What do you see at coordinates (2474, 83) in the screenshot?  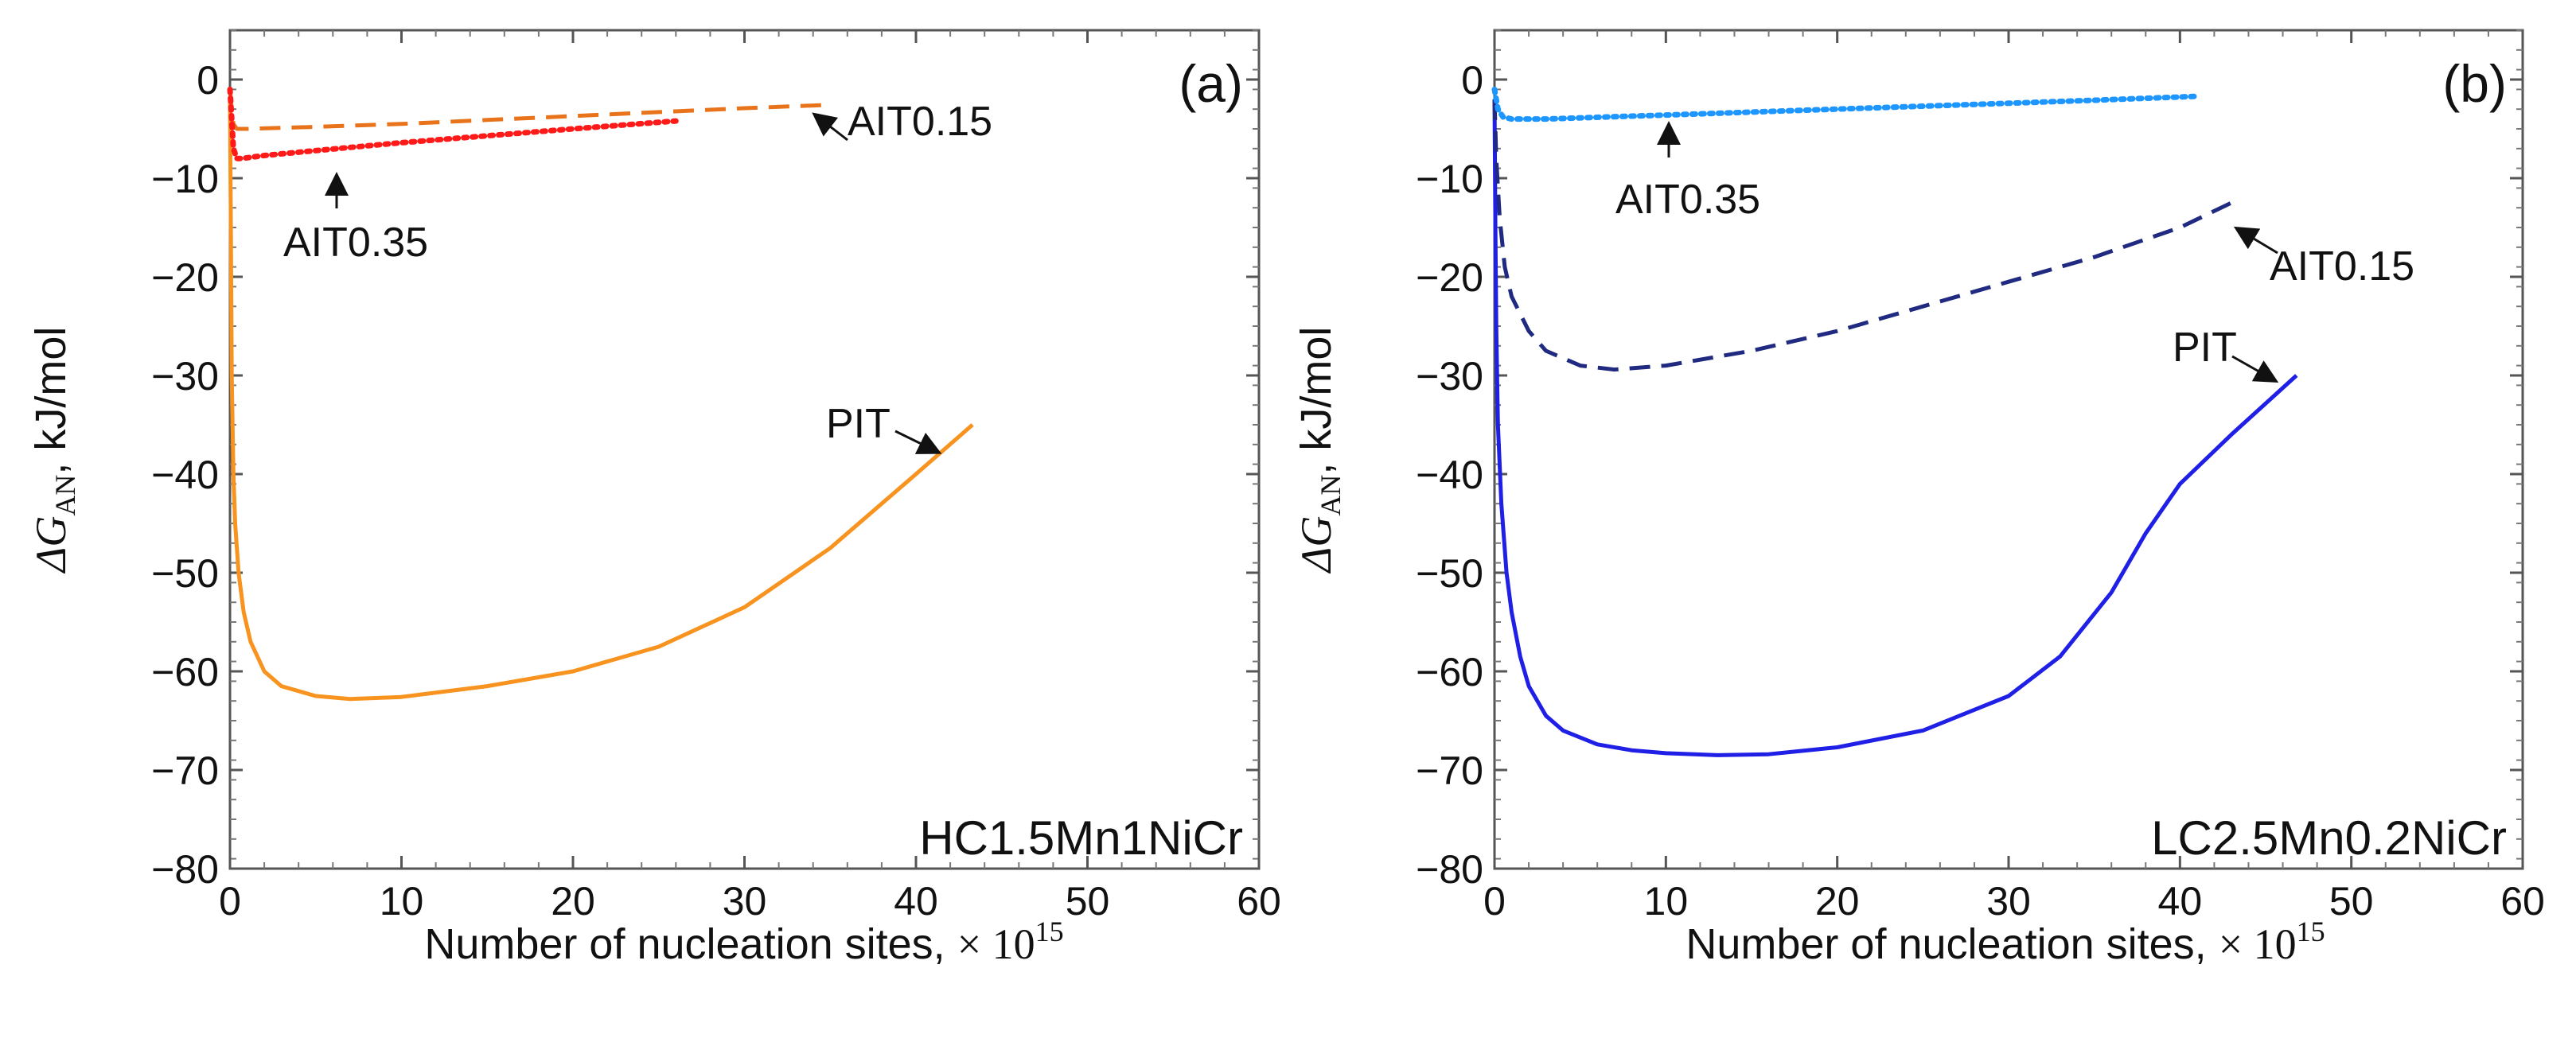 I see `panel-label: (b)` at bounding box center [2474, 83].